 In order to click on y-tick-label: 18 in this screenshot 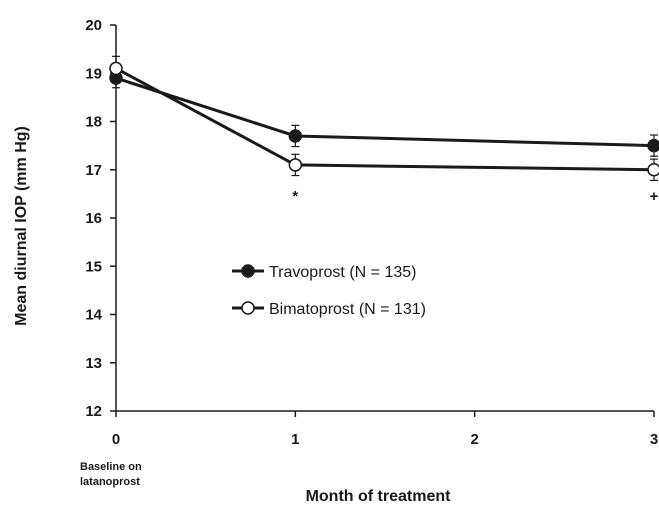, I will do `click(93, 122)`.